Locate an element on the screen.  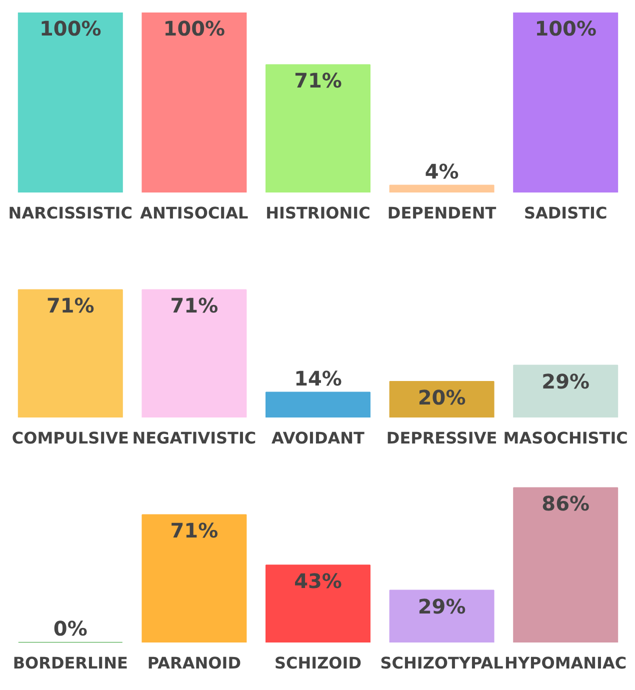
x-tick-label: COMPULSIVE is located at coordinates (70, 438).